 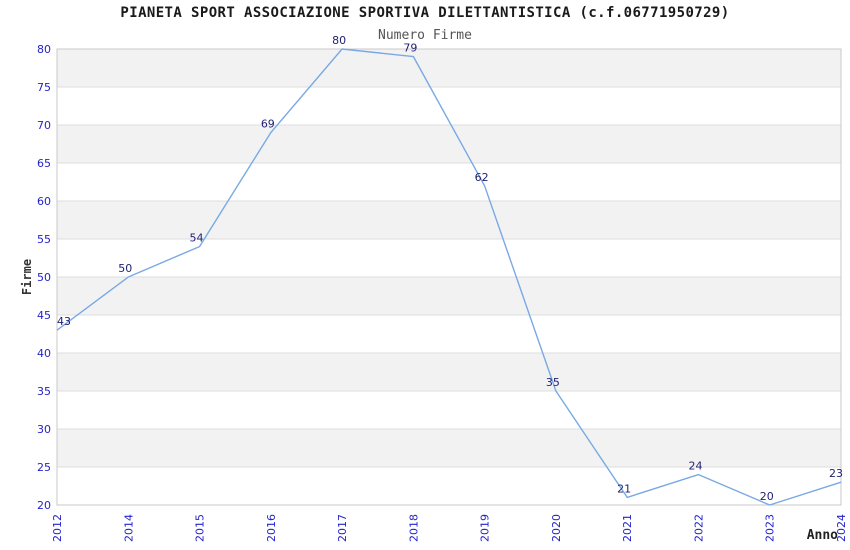 I want to click on svg-text: 24, so click(x=695, y=466).